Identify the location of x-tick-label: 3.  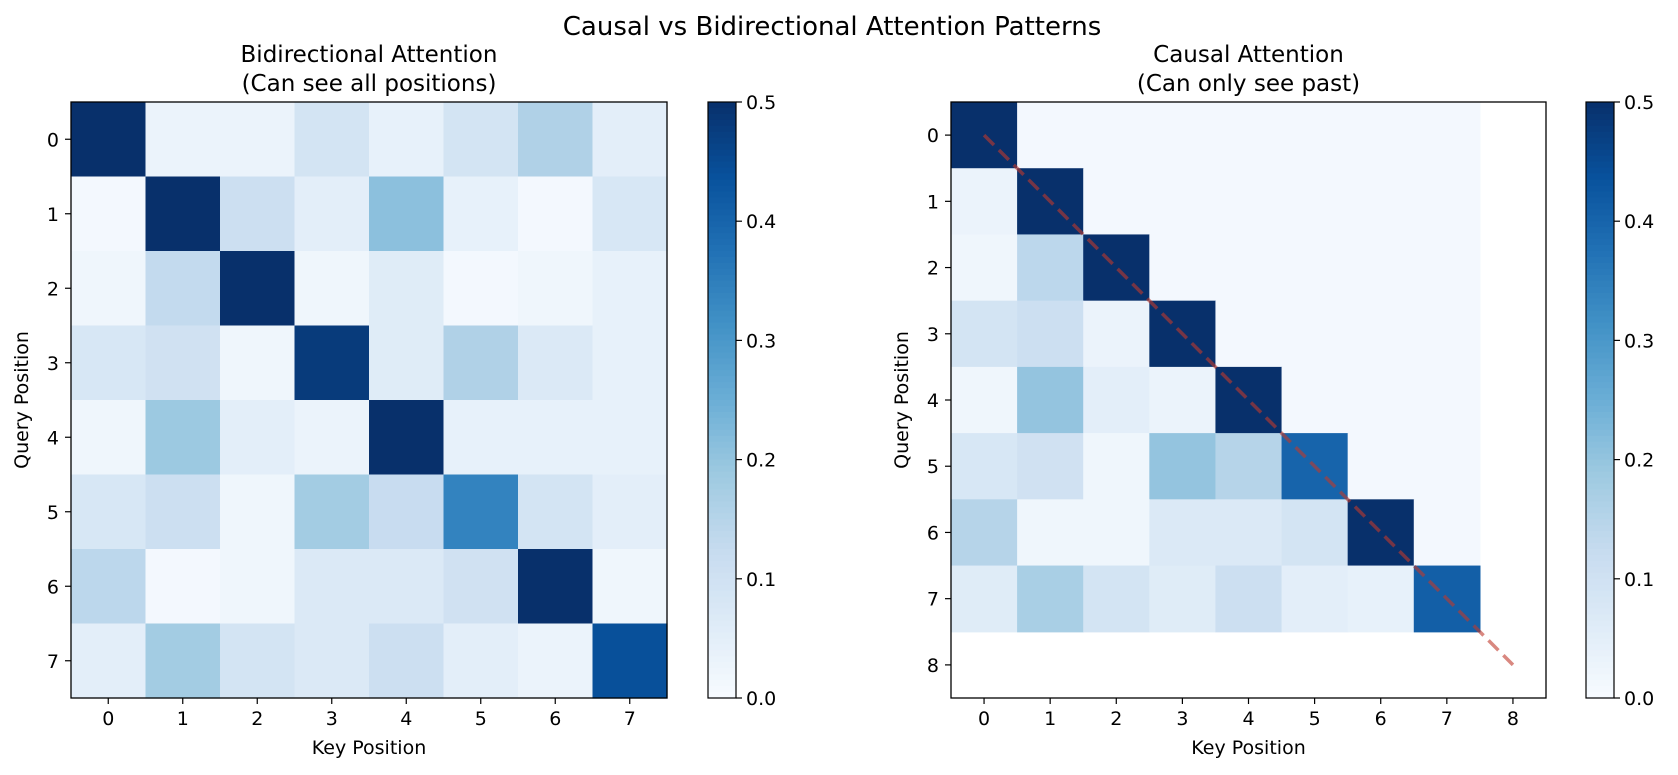
(1182, 719).